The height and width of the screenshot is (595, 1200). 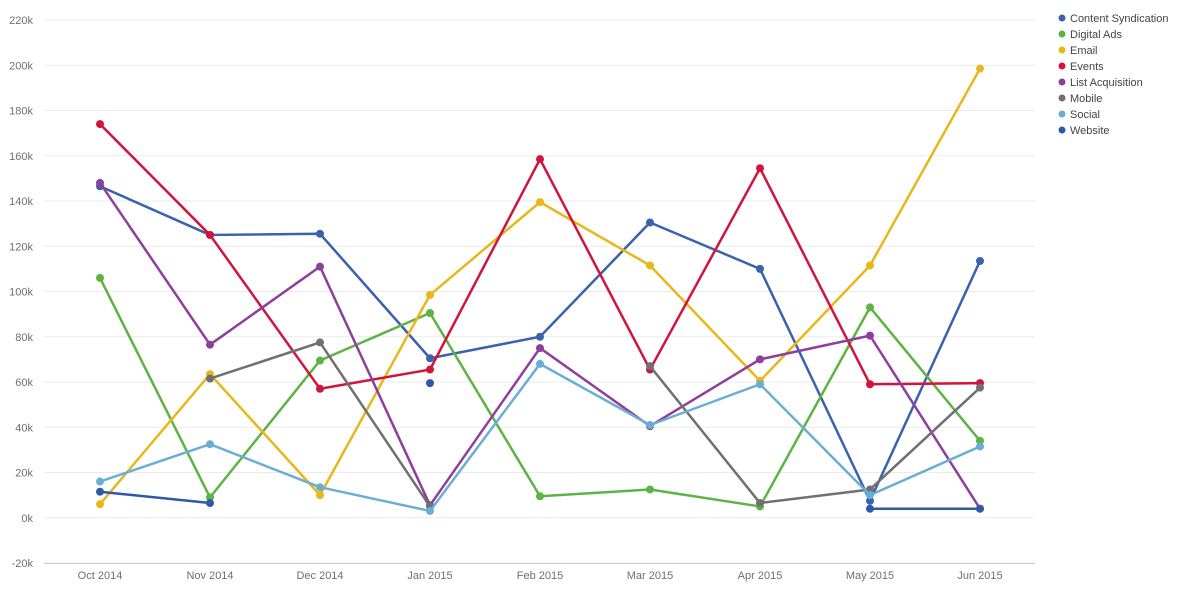 I want to click on legend-label: List Acquisition, so click(x=1106, y=83).